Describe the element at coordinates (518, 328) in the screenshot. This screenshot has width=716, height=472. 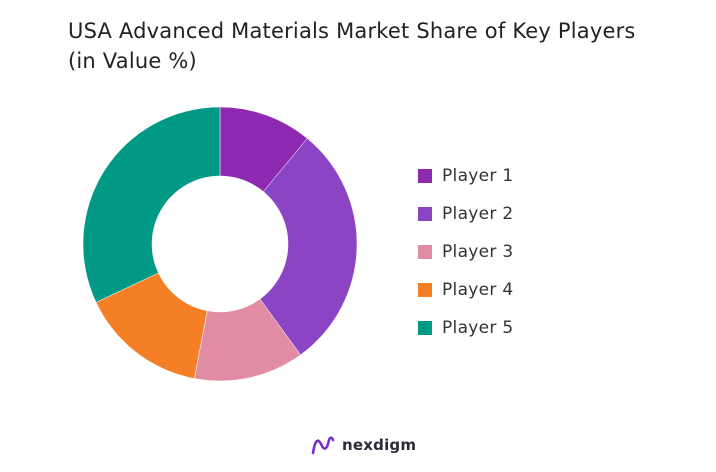
I see `legend-item: Player 5` at that location.